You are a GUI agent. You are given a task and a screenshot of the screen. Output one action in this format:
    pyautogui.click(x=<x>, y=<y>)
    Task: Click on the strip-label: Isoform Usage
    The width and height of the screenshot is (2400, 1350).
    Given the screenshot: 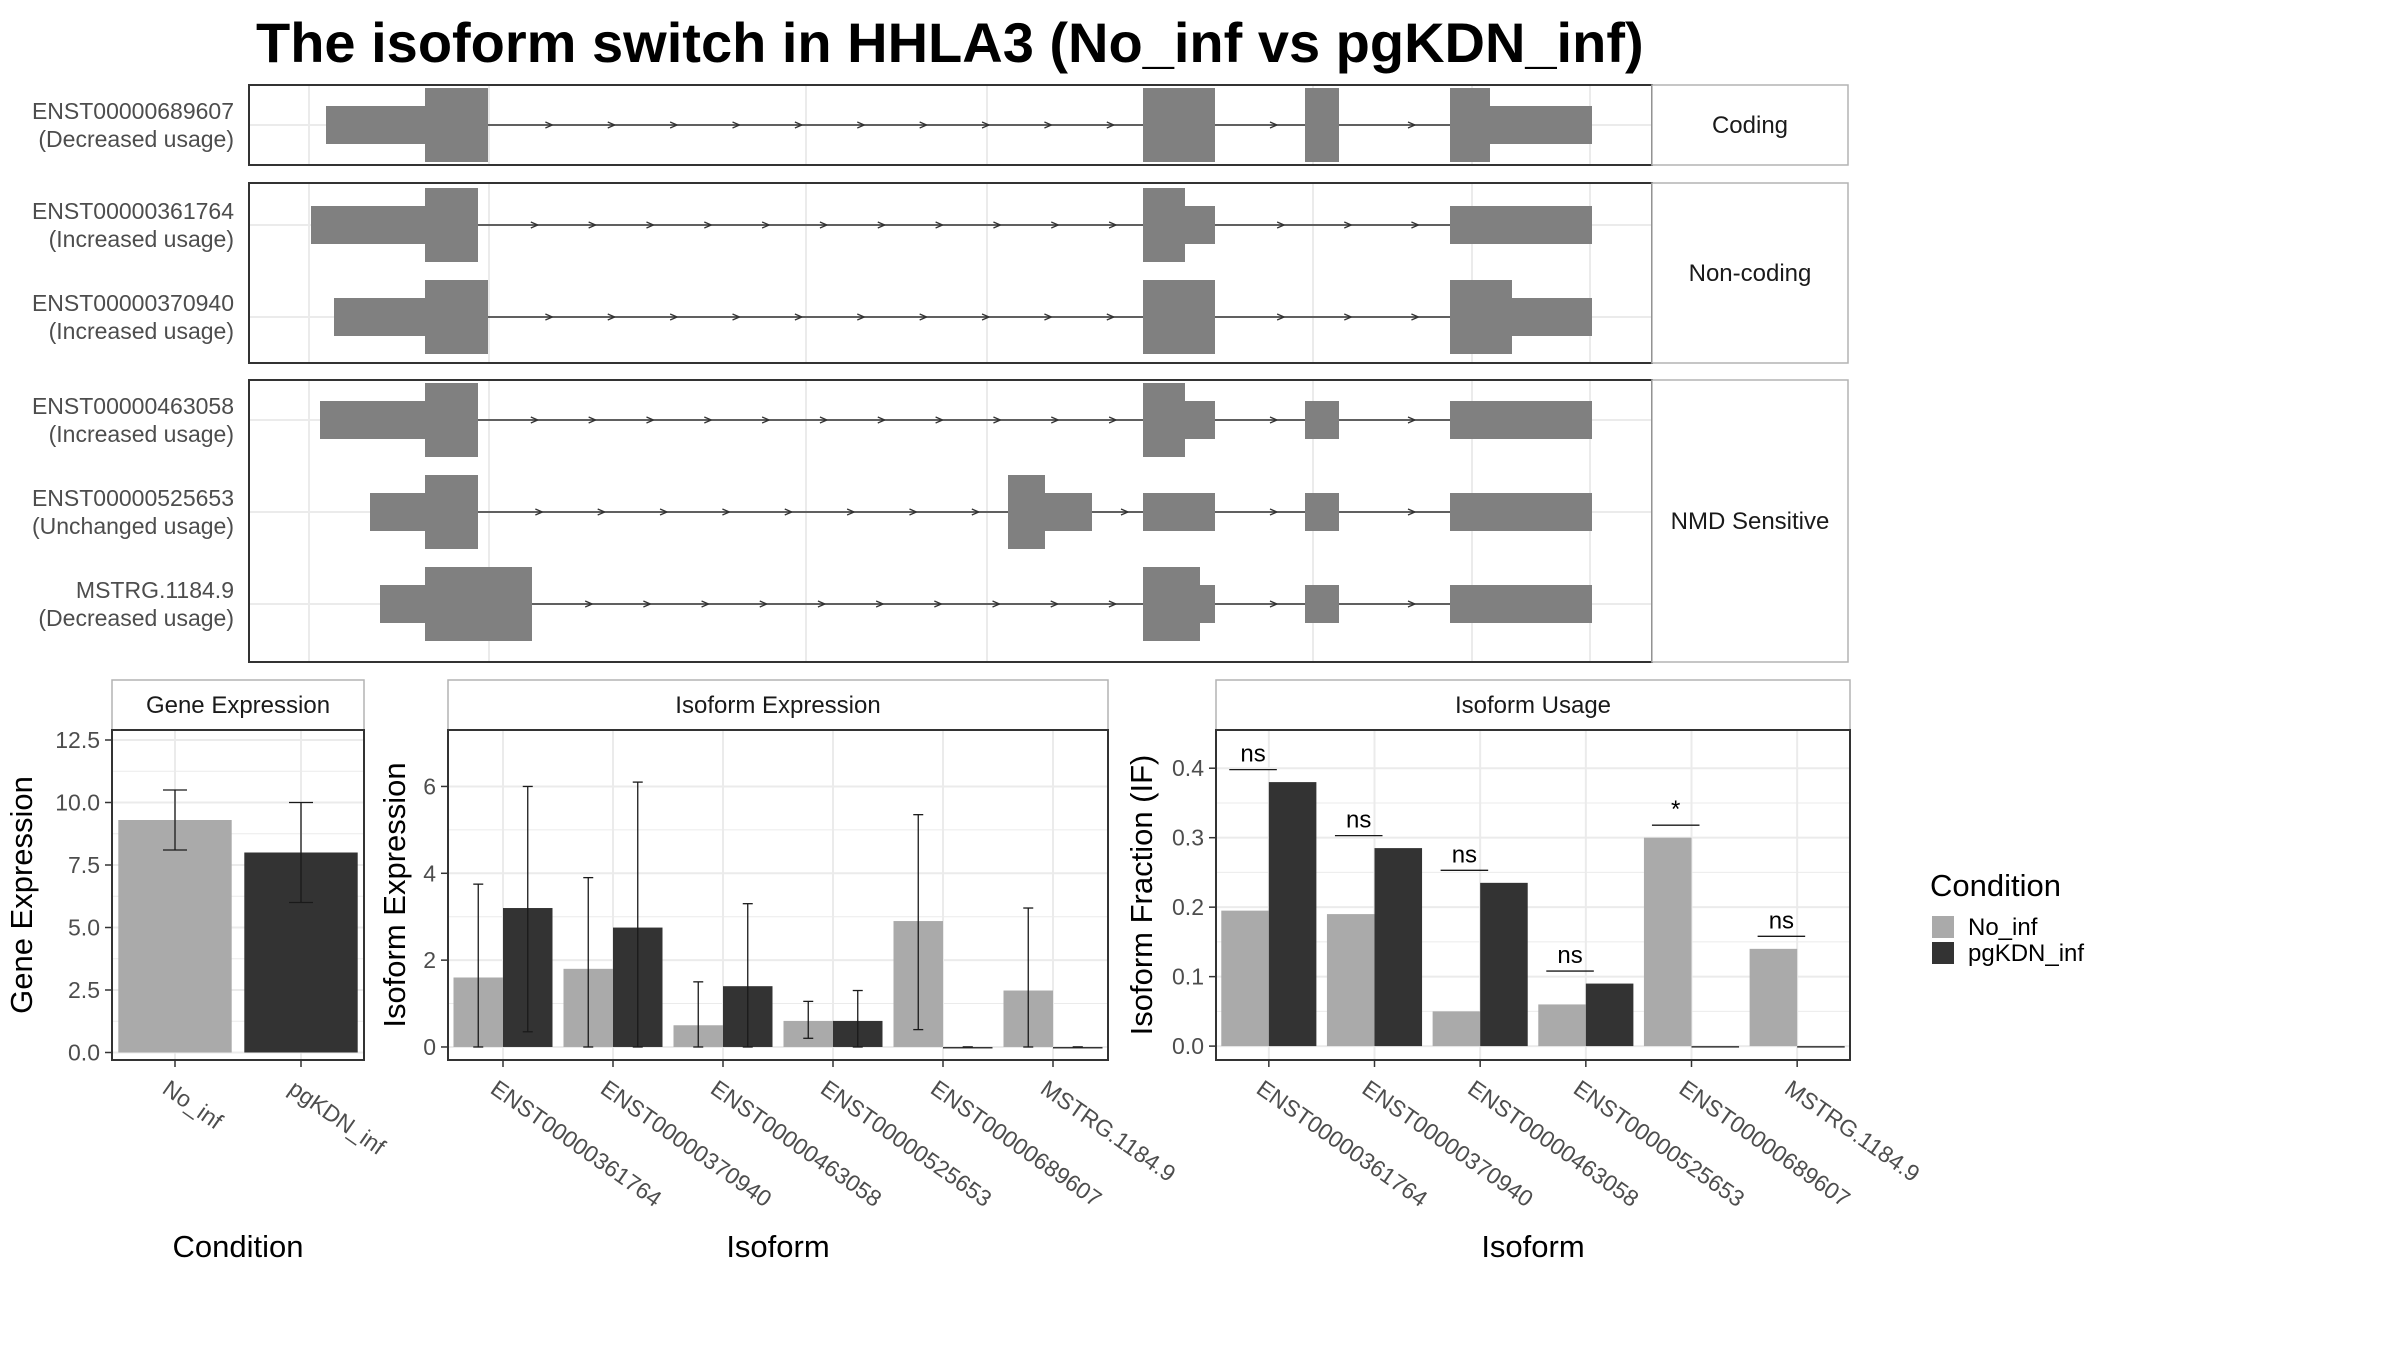 What is the action you would take?
    pyautogui.click(x=1533, y=705)
    